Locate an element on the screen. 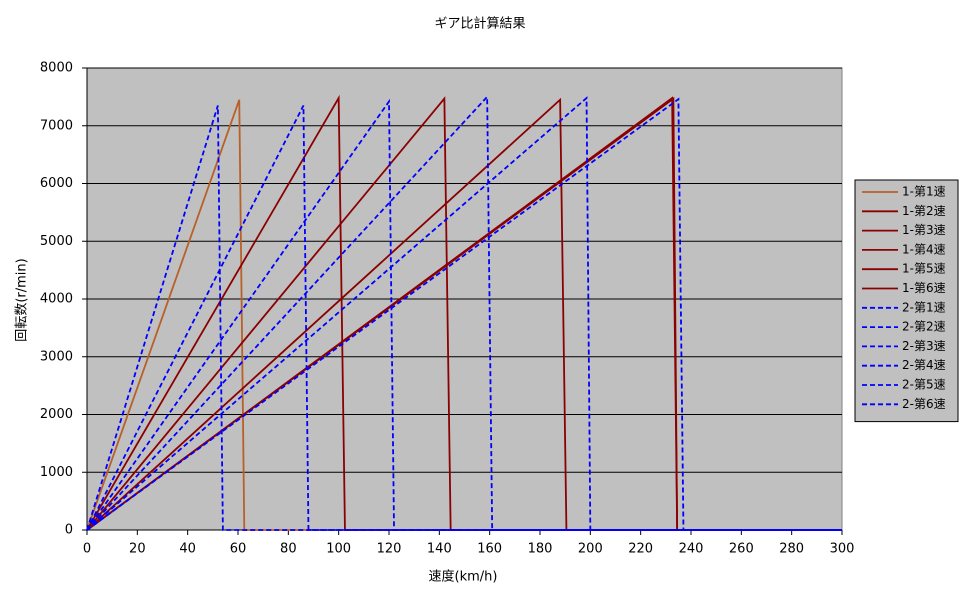 The image size is (967, 599). x-tick-label: 80 is located at coordinates (288, 549).